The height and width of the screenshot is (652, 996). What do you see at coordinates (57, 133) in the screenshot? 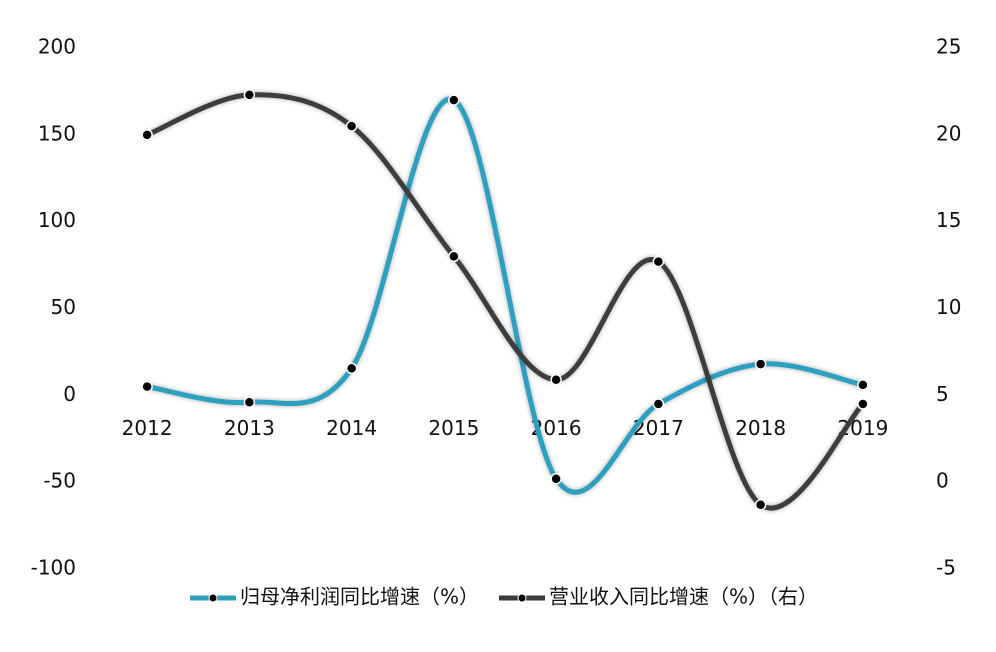
I see `y-tick-label: 150` at bounding box center [57, 133].